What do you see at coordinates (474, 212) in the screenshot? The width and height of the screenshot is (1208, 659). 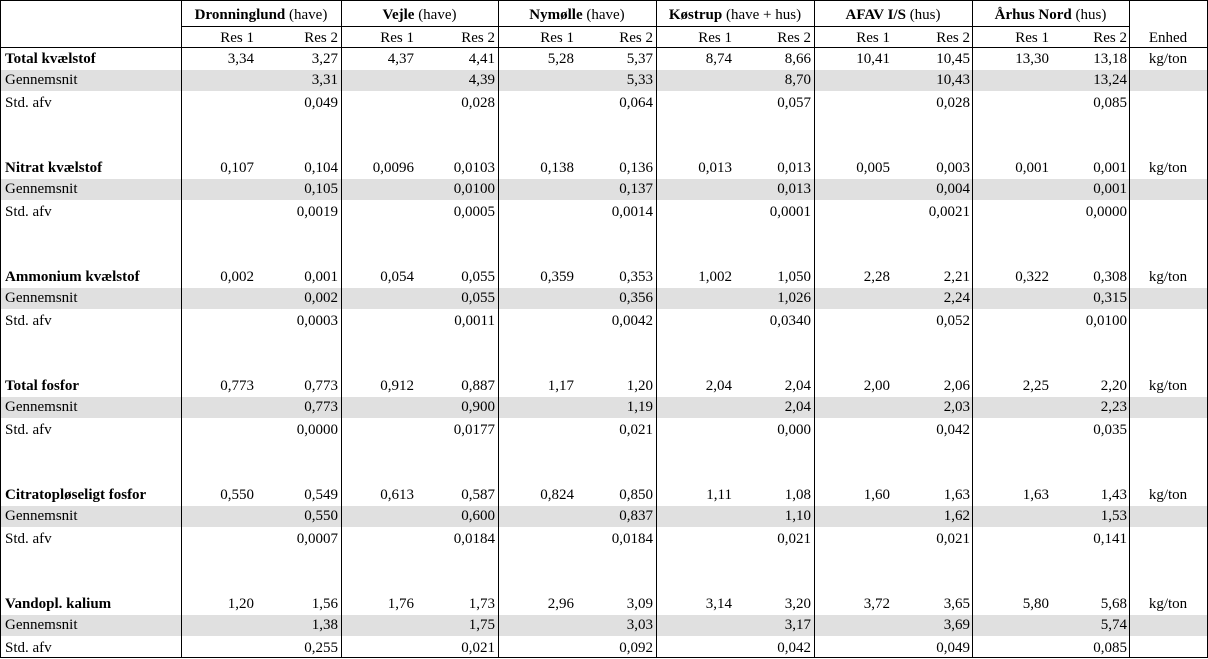 I see `std-value: 0,0005` at bounding box center [474, 212].